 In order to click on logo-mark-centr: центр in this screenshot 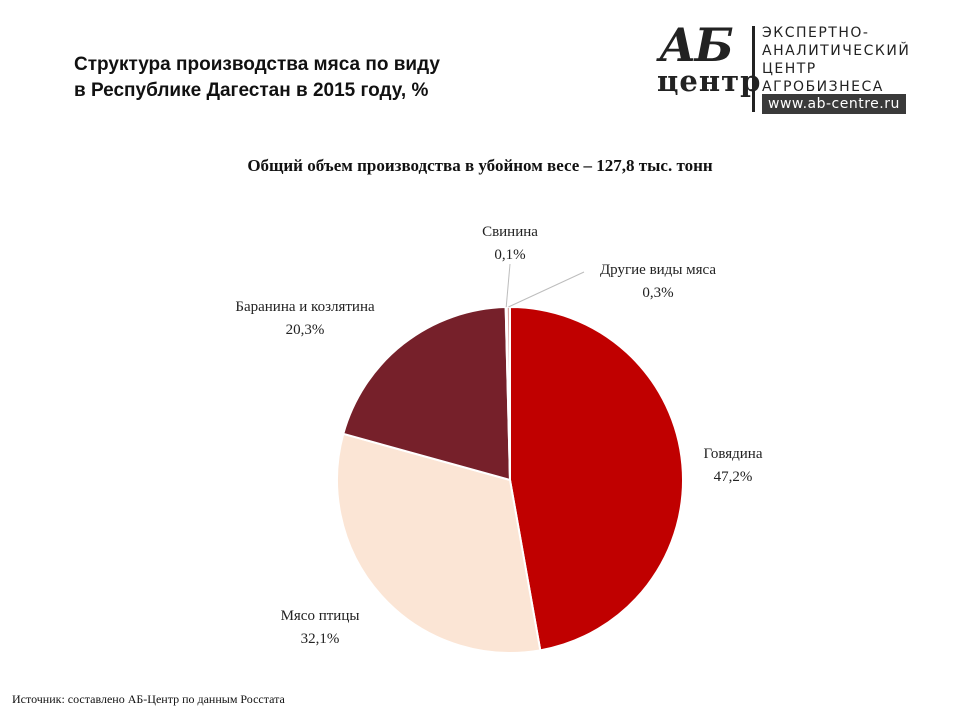, I will do `click(709, 81)`.